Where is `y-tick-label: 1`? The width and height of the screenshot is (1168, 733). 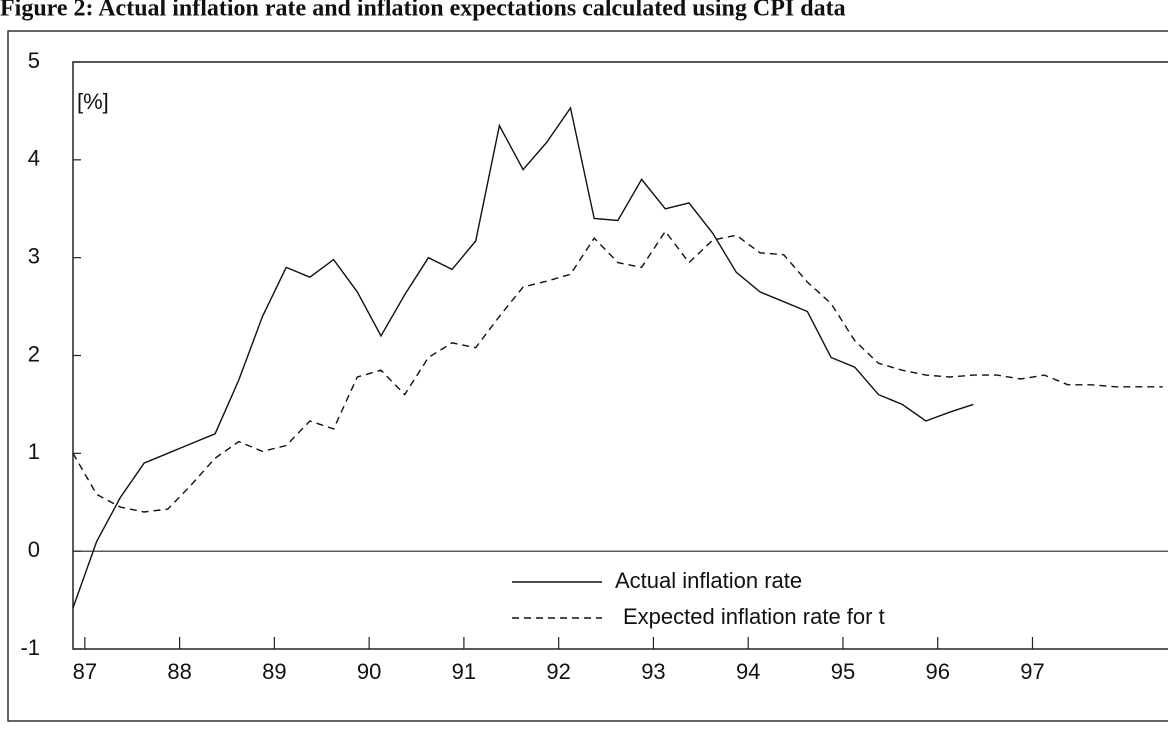
y-tick-label: 1 is located at coordinates (34, 451).